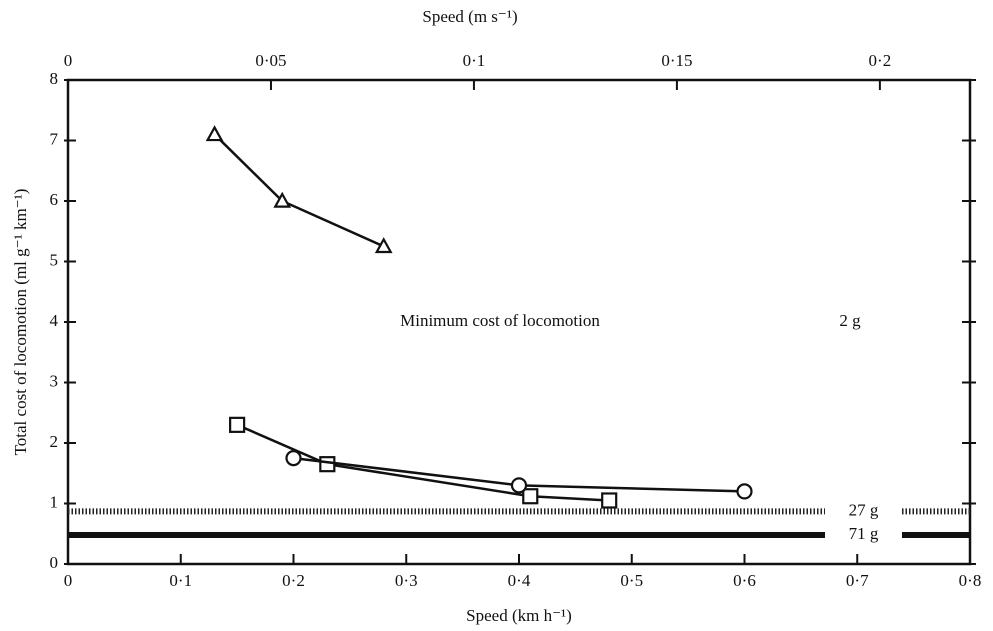  I want to click on x-tick-label: 0, so click(68, 580).